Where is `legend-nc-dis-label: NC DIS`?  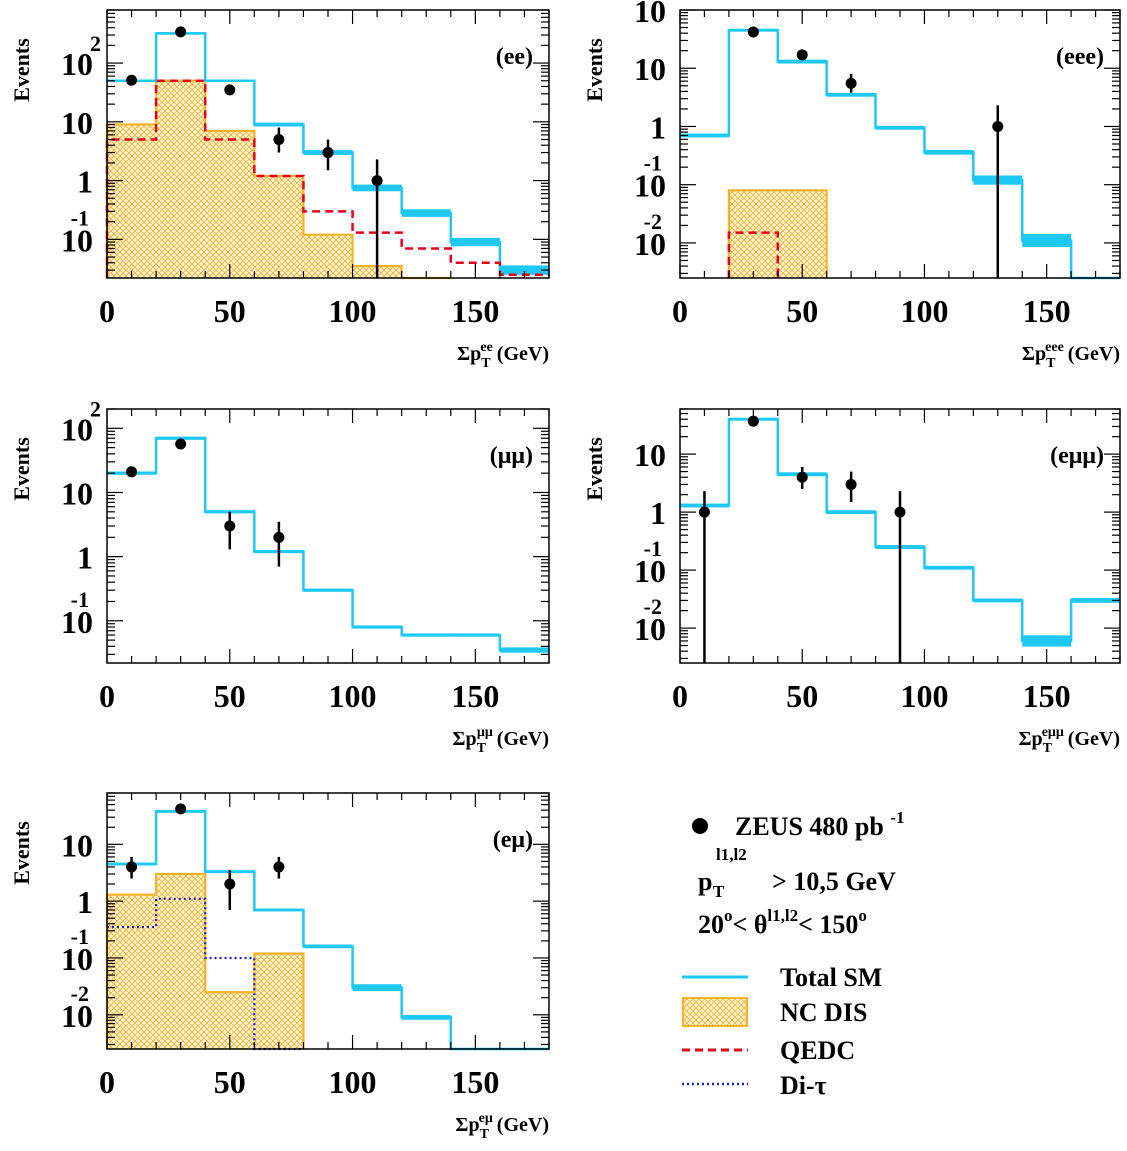 legend-nc-dis-label: NC DIS is located at coordinates (823, 1012).